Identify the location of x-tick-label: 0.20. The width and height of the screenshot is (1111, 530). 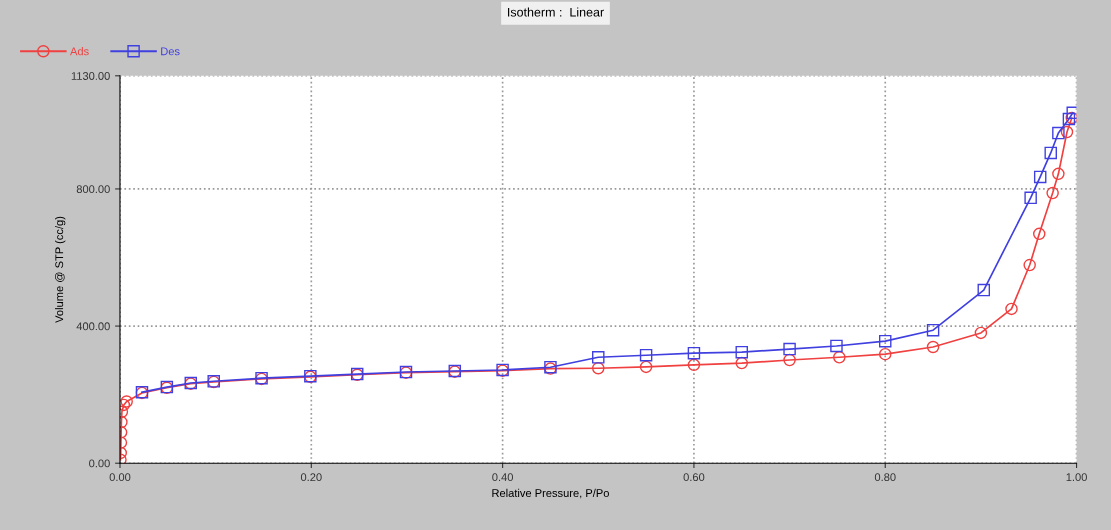
(311, 477).